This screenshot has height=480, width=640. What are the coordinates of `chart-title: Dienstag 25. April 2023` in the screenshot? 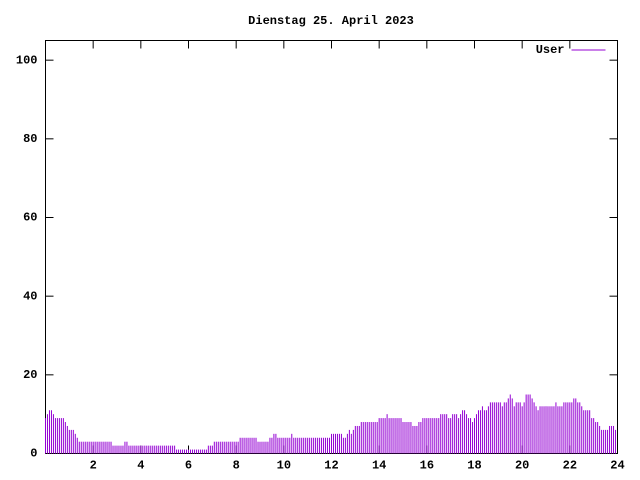 It's located at (331, 21).